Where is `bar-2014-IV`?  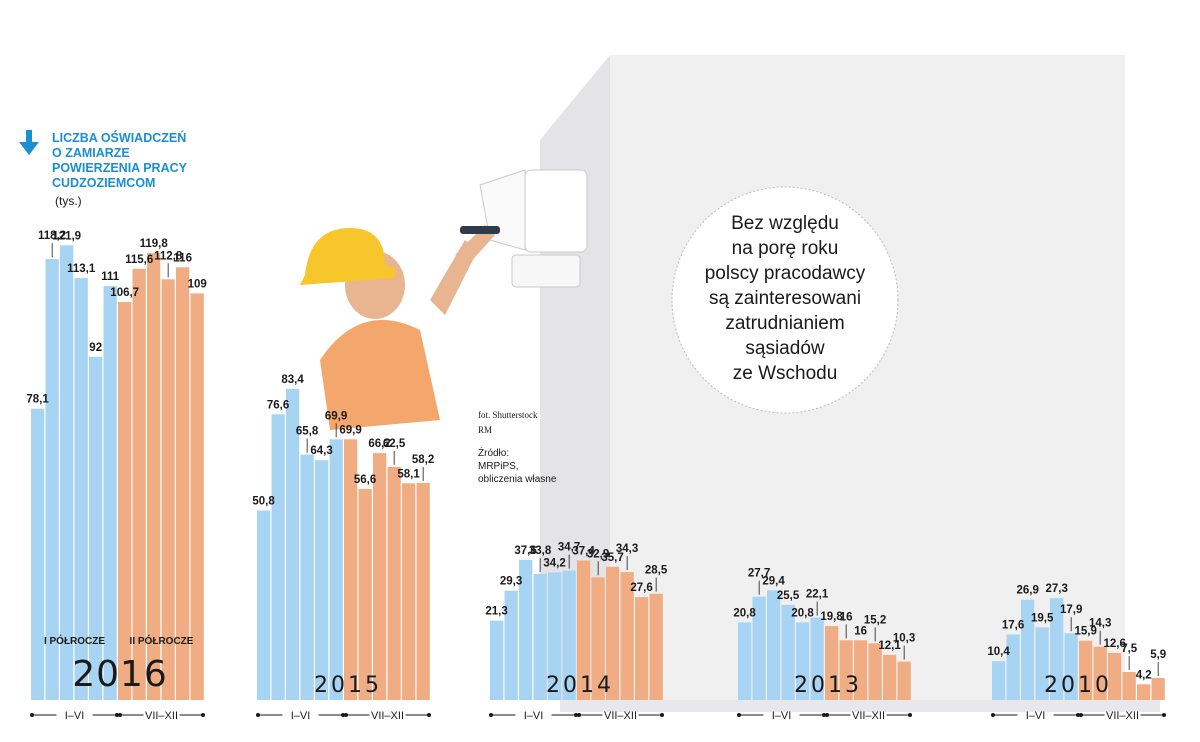
bar-2014-IV is located at coordinates (540, 636).